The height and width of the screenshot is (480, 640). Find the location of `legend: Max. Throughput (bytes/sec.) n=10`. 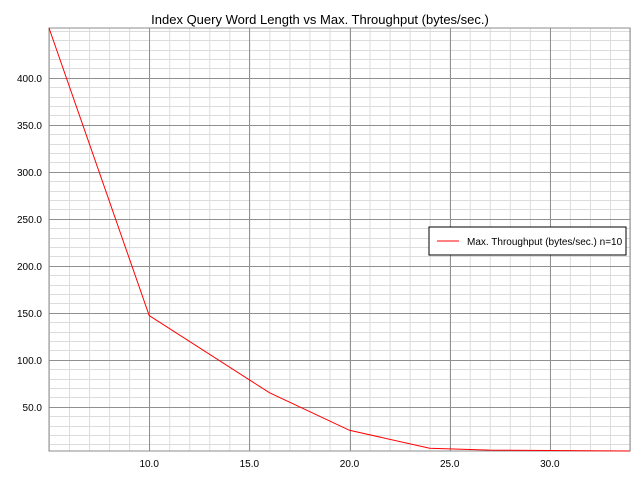

legend: Max. Throughput (bytes/sec.) n=10 is located at coordinates (527, 241).